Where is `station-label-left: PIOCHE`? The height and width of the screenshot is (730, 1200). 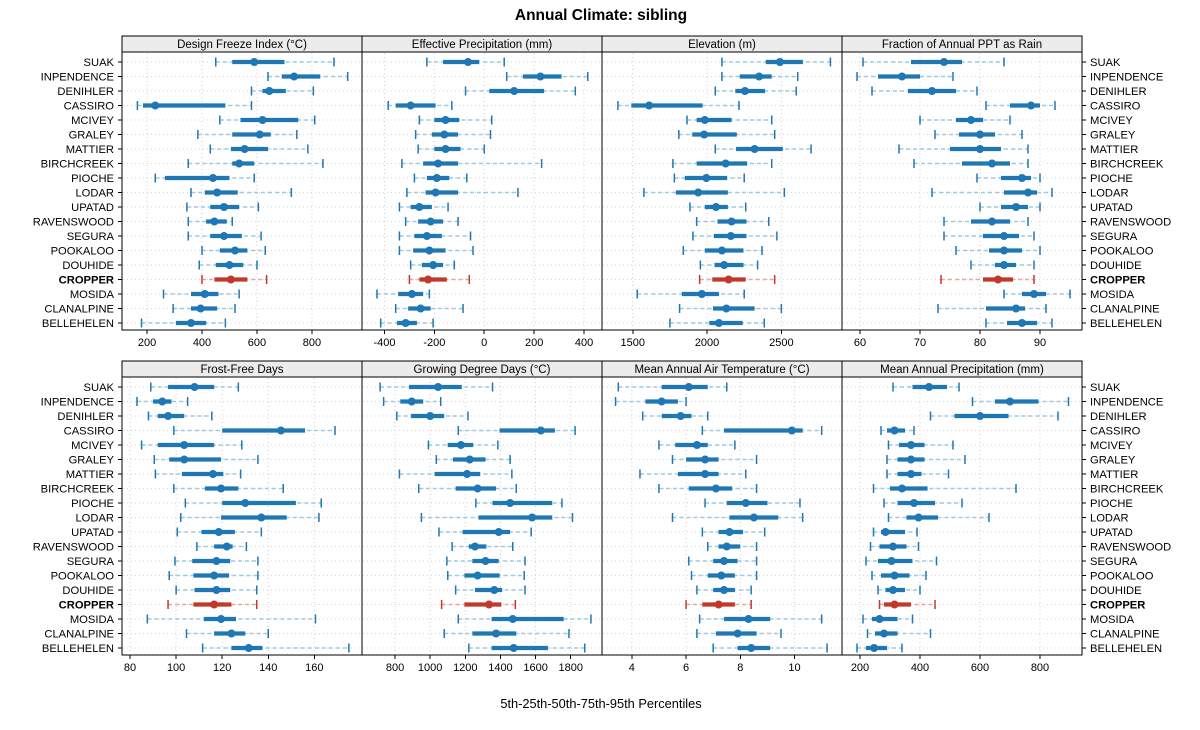
station-label-left: PIOCHE is located at coordinates (92, 179).